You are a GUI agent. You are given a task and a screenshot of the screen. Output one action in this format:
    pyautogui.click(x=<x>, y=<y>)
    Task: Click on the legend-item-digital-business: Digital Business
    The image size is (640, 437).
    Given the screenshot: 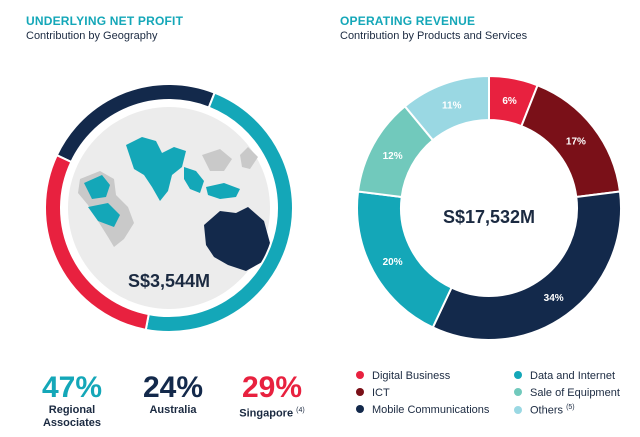 What is the action you would take?
    pyautogui.click(x=403, y=376)
    